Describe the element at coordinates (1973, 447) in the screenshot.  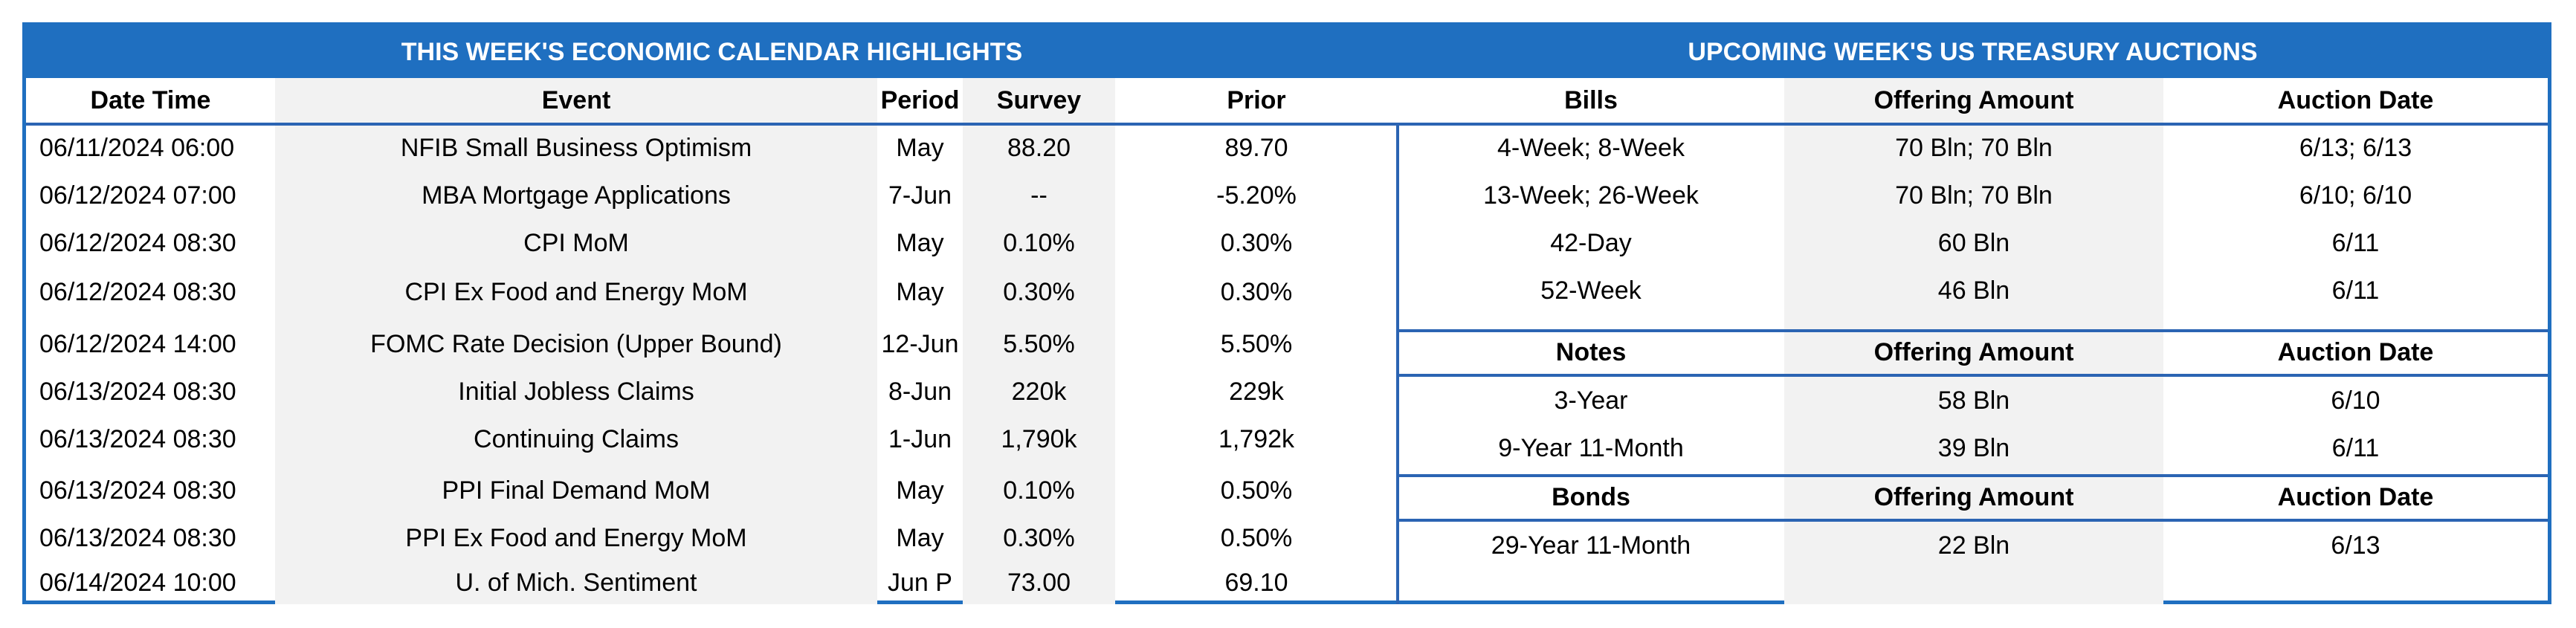
I see `cell-offering-amount: 39 Bln` at that location.